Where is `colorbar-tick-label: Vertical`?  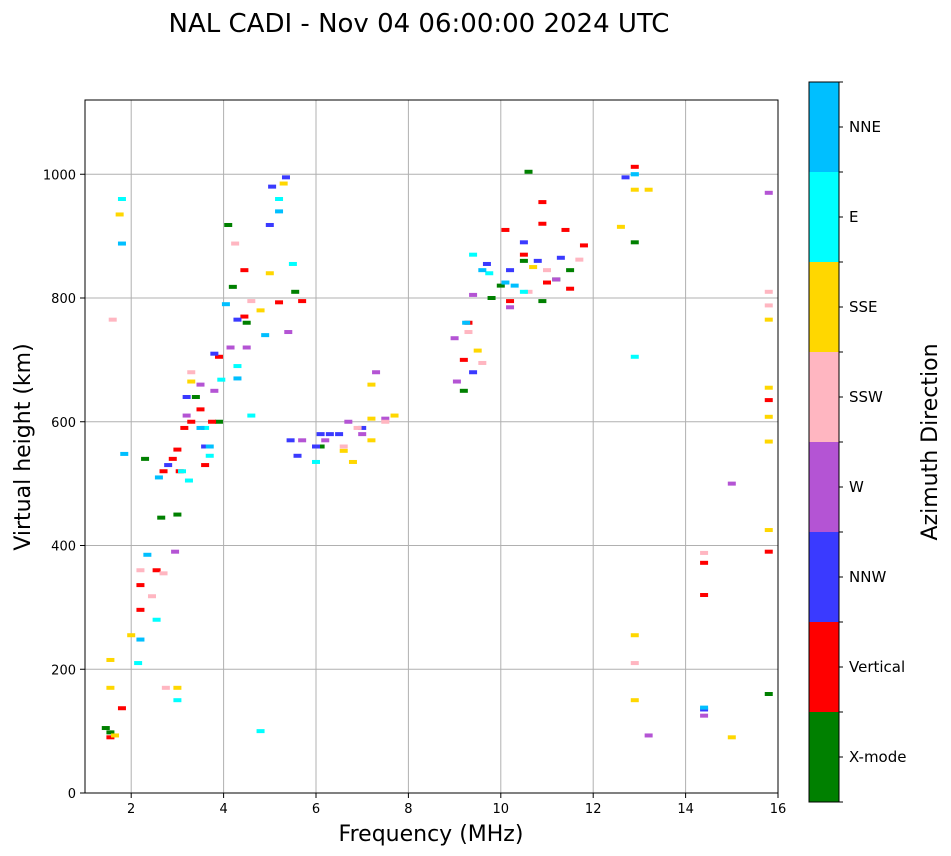
colorbar-tick-label: Vertical is located at coordinates (877, 667).